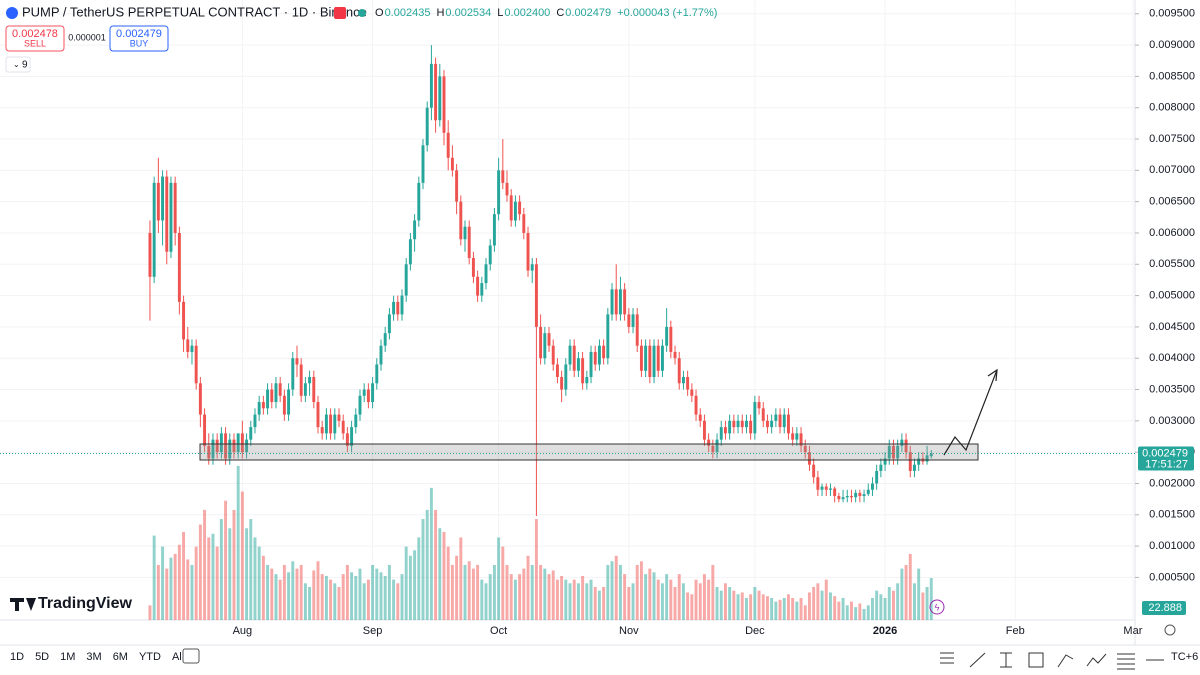 The width and height of the screenshot is (1200, 675). I want to click on support-zone, so click(589, 452).